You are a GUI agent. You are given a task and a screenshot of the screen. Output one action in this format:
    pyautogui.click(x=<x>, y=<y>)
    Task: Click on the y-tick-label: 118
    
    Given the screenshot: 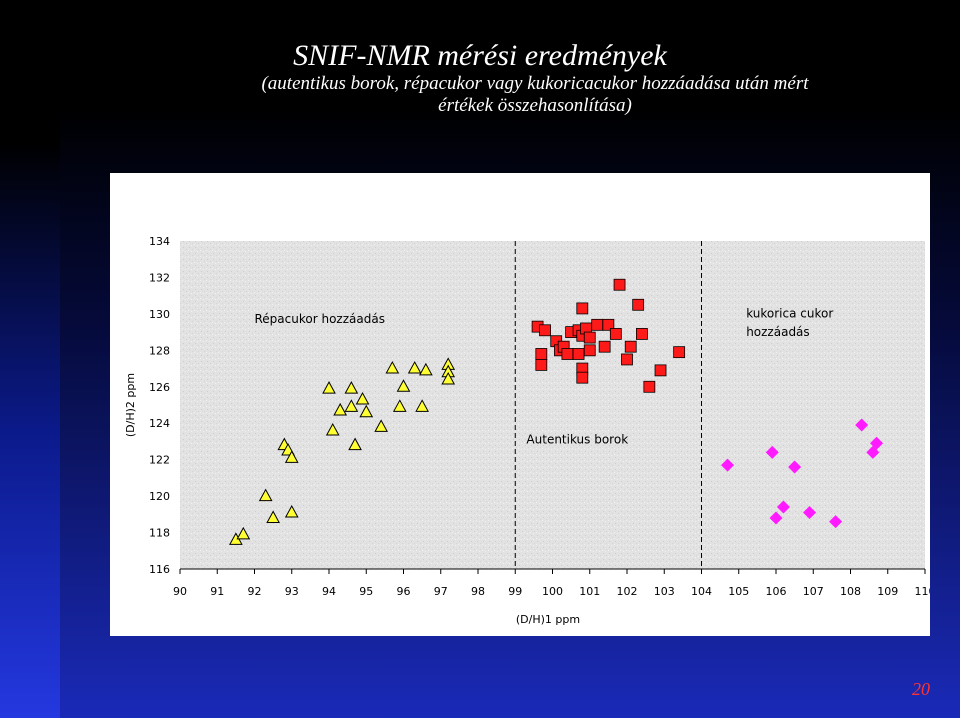 What is the action you would take?
    pyautogui.click(x=159, y=533)
    